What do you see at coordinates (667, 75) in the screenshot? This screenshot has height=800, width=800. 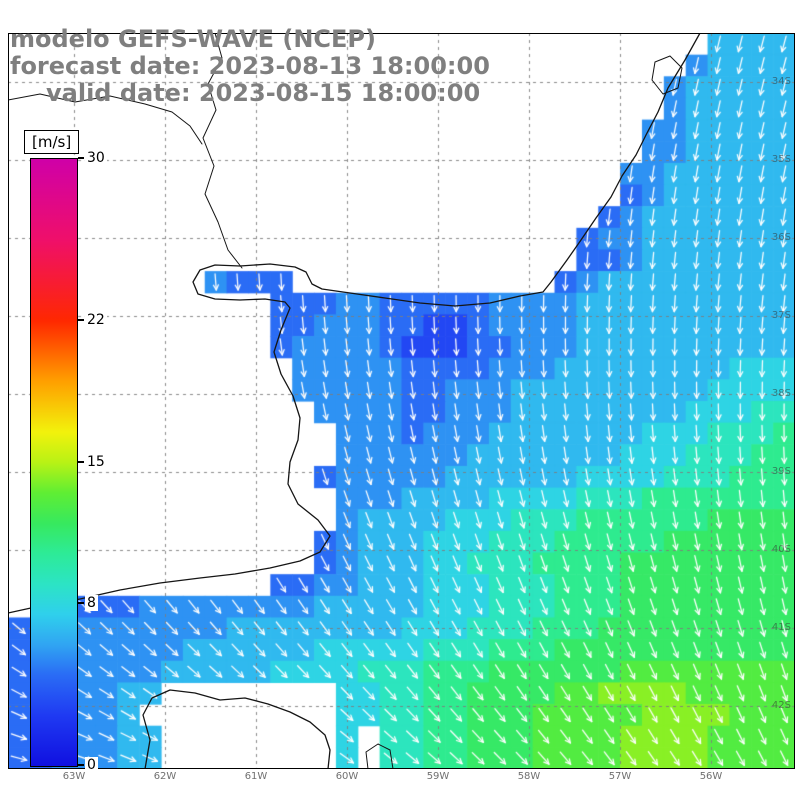 I see `lagoon-outline` at bounding box center [667, 75].